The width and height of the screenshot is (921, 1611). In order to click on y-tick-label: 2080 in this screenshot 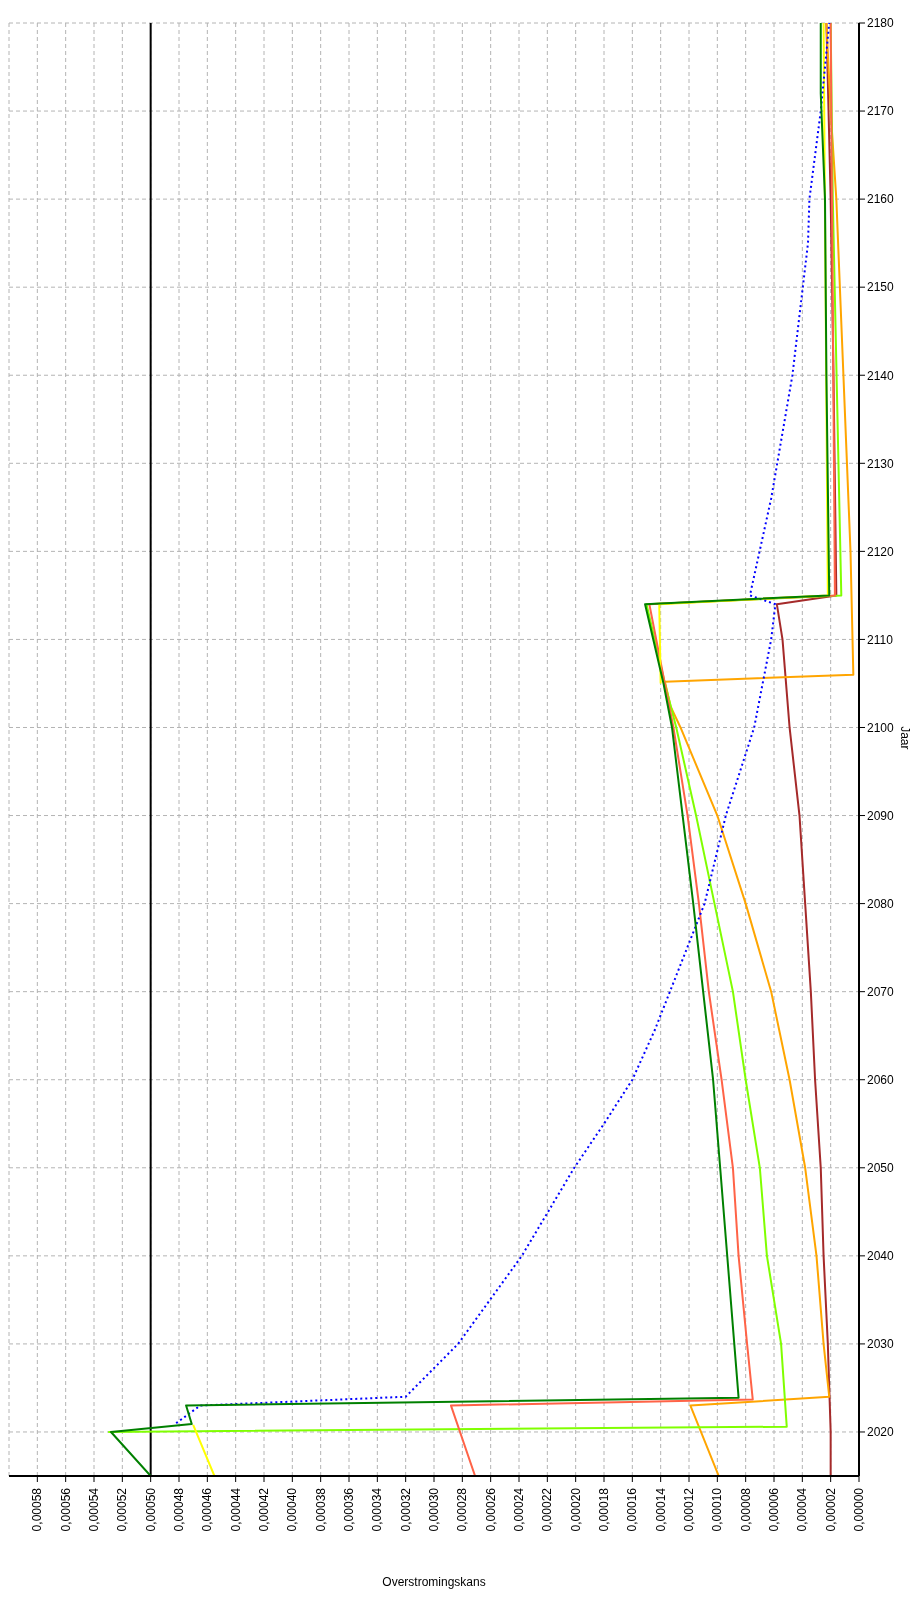, I will do `click(881, 903)`.